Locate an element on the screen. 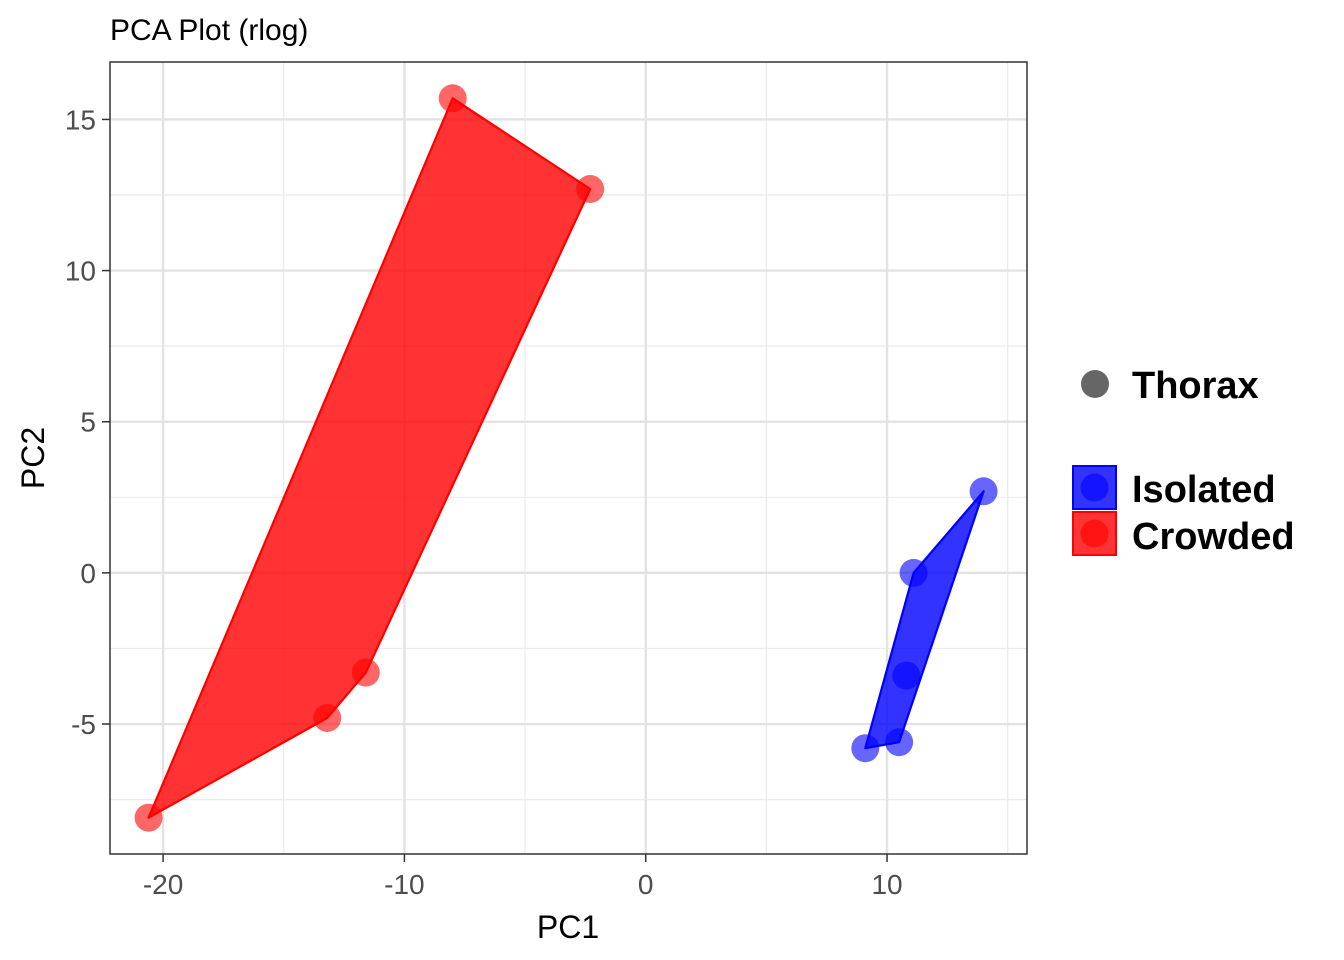  chart-title: PCA Plot (rlog) is located at coordinates (209, 30).